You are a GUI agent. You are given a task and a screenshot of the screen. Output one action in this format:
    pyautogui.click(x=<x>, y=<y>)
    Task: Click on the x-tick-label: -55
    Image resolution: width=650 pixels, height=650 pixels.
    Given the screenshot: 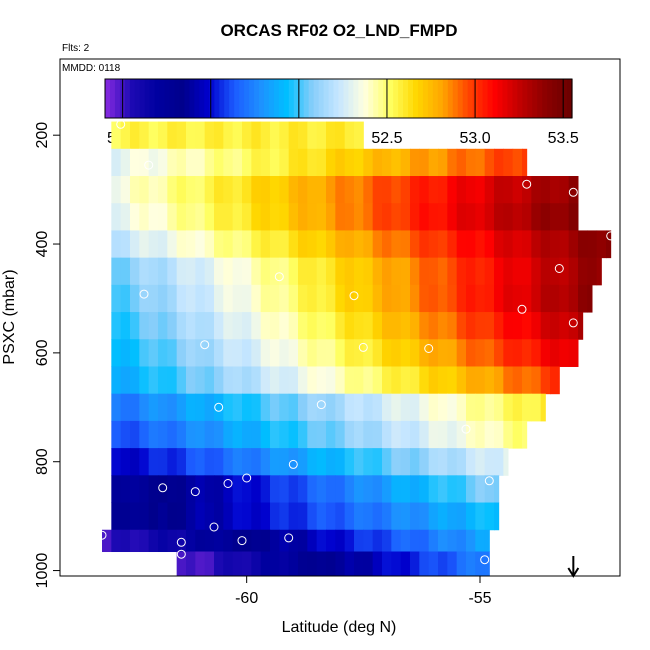 What is the action you would take?
    pyautogui.click(x=479, y=598)
    